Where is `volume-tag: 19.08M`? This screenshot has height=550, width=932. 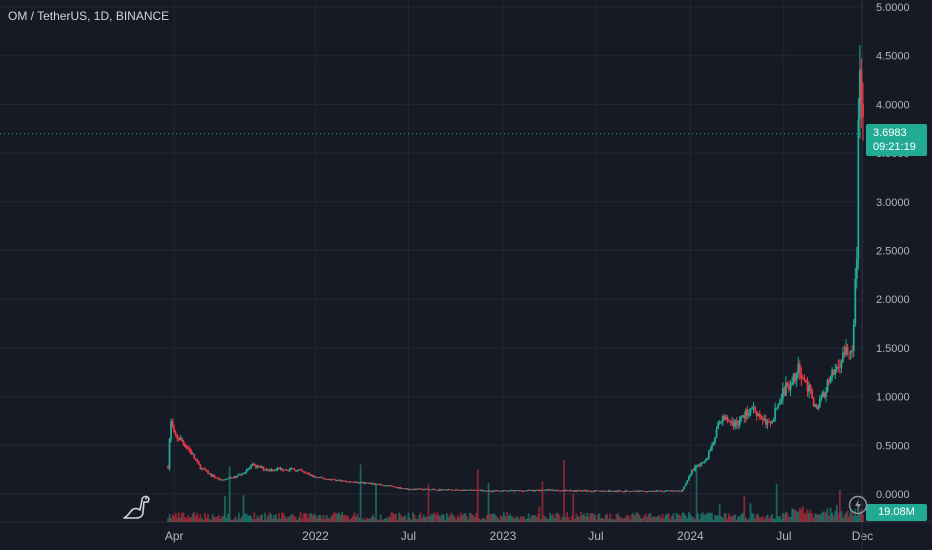 volume-tag: 19.08M is located at coordinates (896, 512).